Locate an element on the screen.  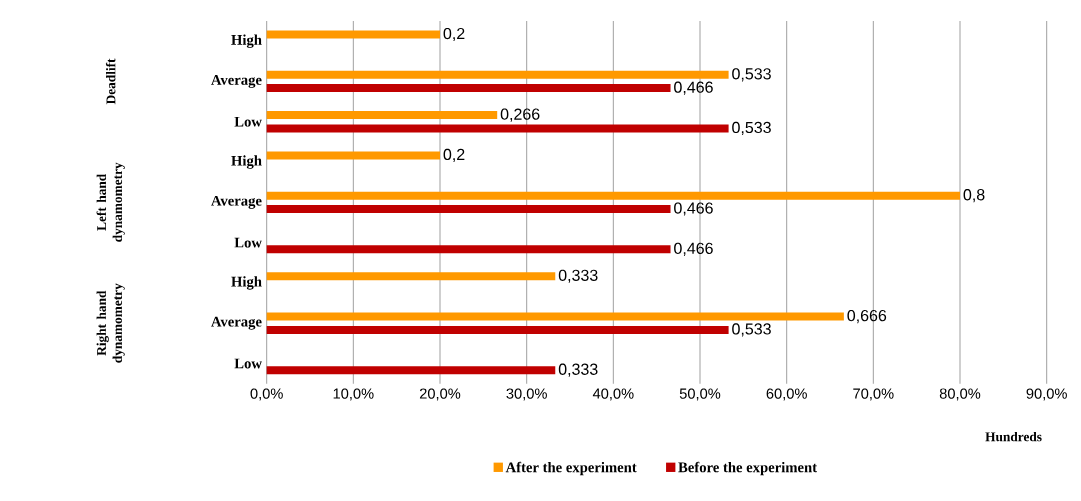
x-tick-label: 0,0% is located at coordinates (266, 394).